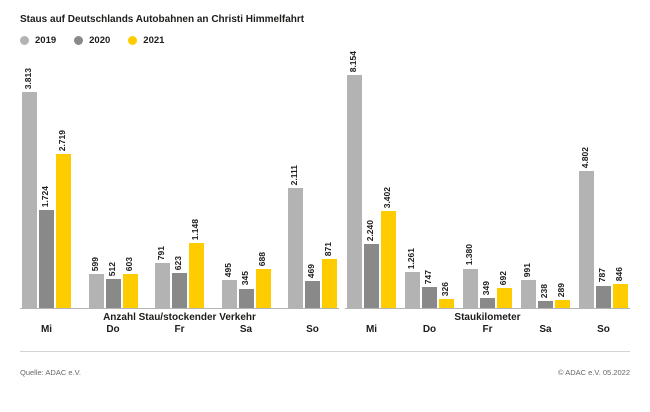  Describe the element at coordinates (602, 275) in the screenshot. I see `bar-value-label: 787` at that location.